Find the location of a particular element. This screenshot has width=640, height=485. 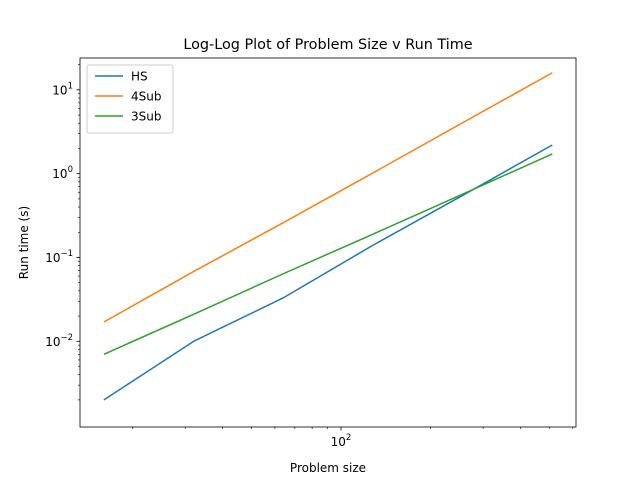

legend-label-4sub: 4Sub is located at coordinates (146, 97).